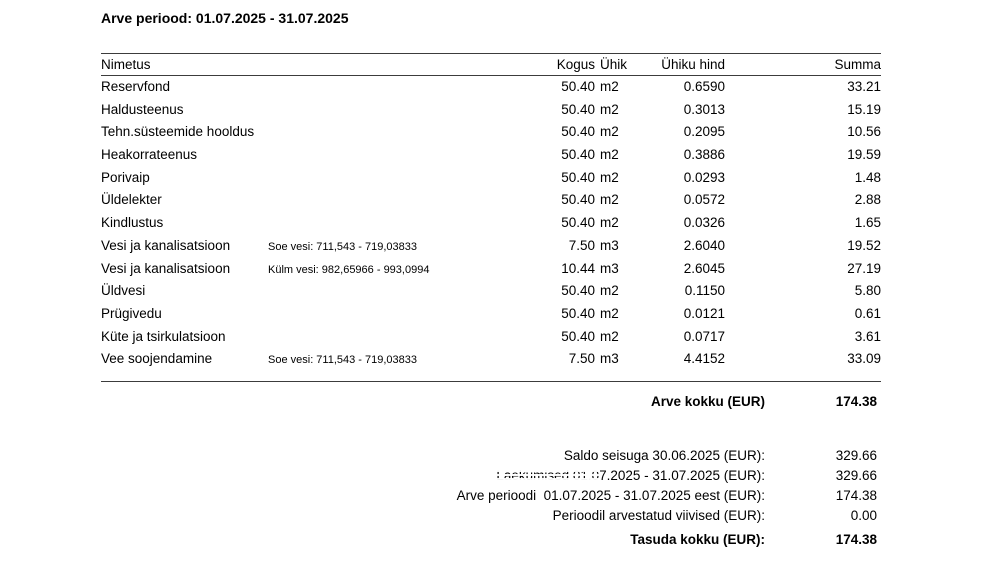 The width and height of the screenshot is (981, 561). I want to click on summary-label: Perioodil arvestatud viivised (EUR):, so click(658, 515).